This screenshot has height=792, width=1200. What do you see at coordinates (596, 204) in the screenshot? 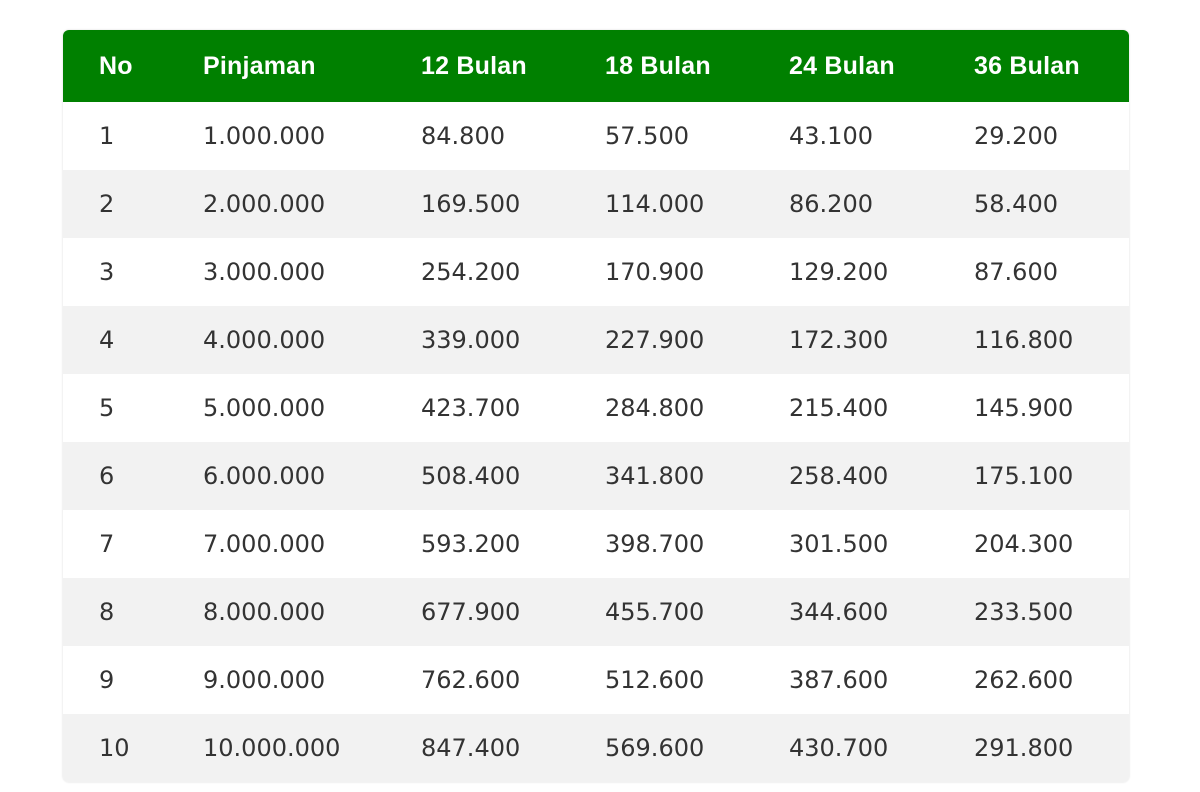
I see `table-row: 2 2.000.000 169.500 114.000 86.200 58.400` at bounding box center [596, 204].